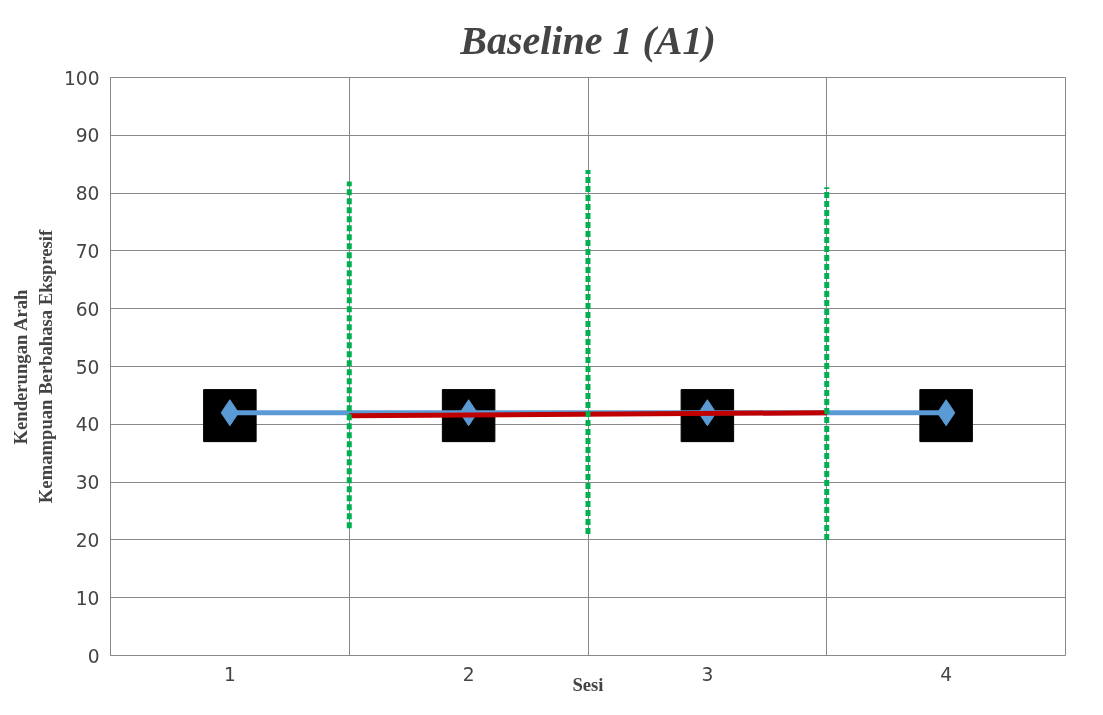  I want to click on x-tick-label: 4, so click(946, 674).